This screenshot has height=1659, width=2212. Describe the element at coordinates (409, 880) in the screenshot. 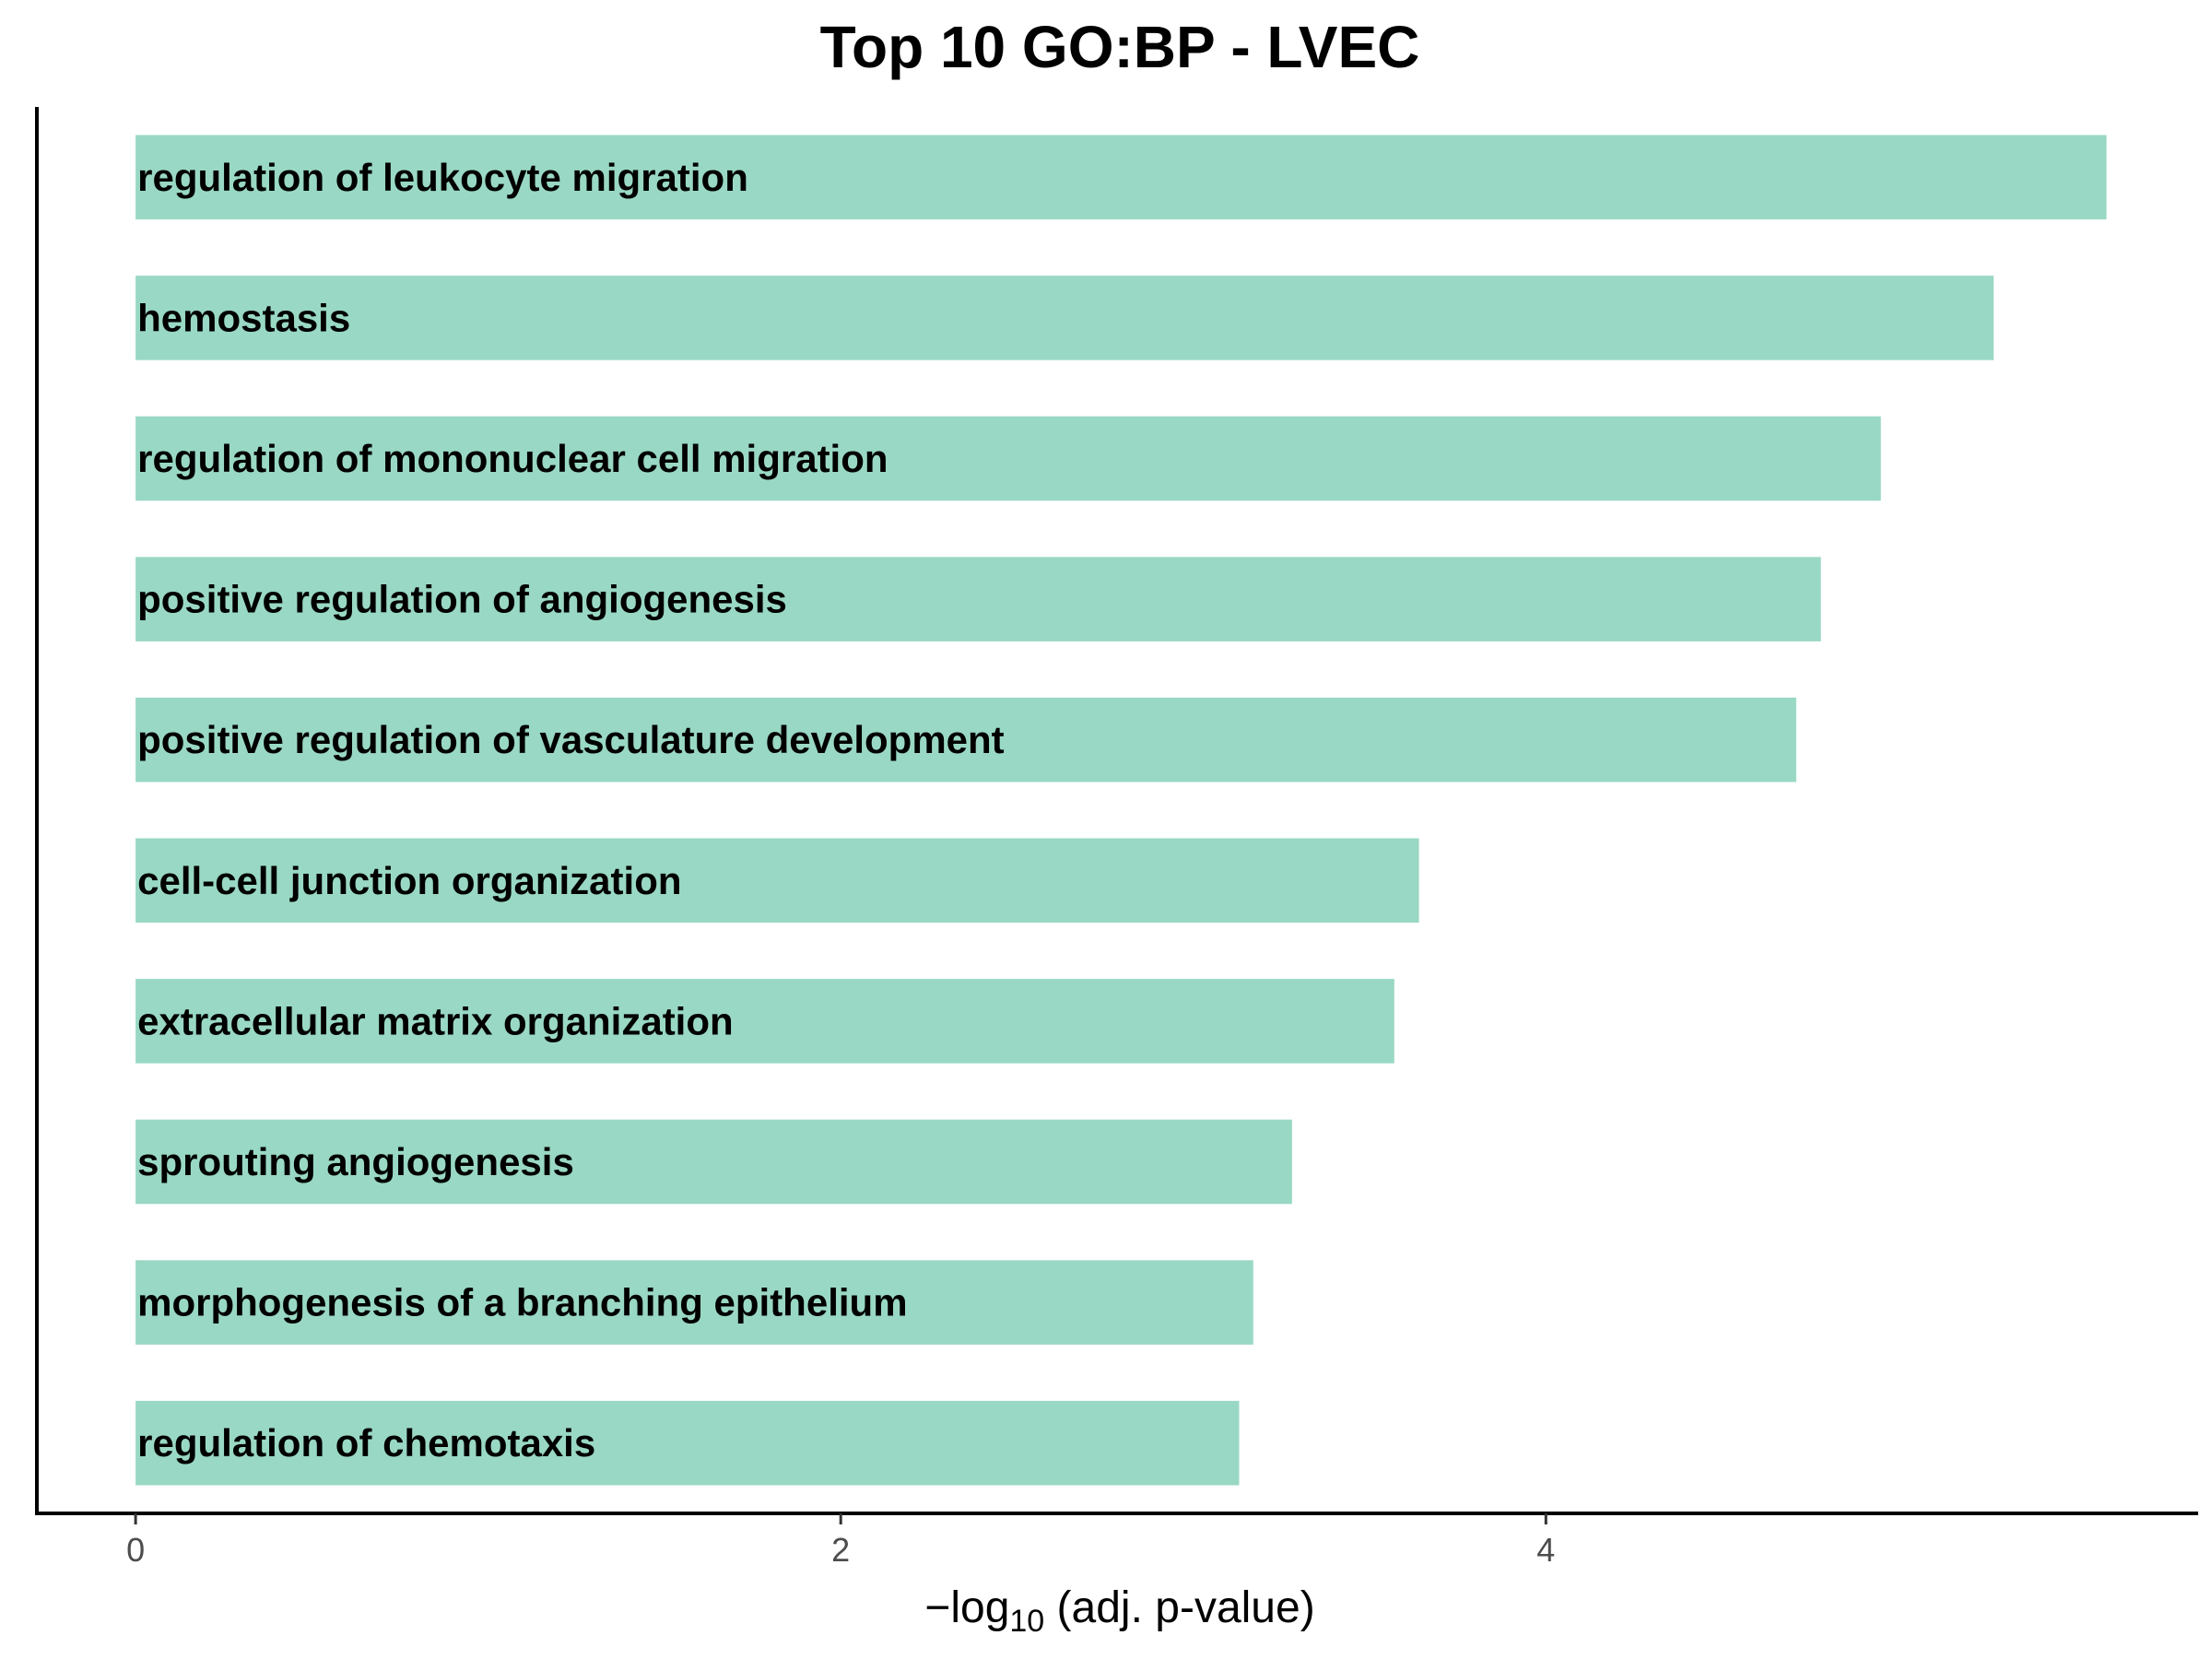

I see `bar-label: cell-cell junction organization` at that location.